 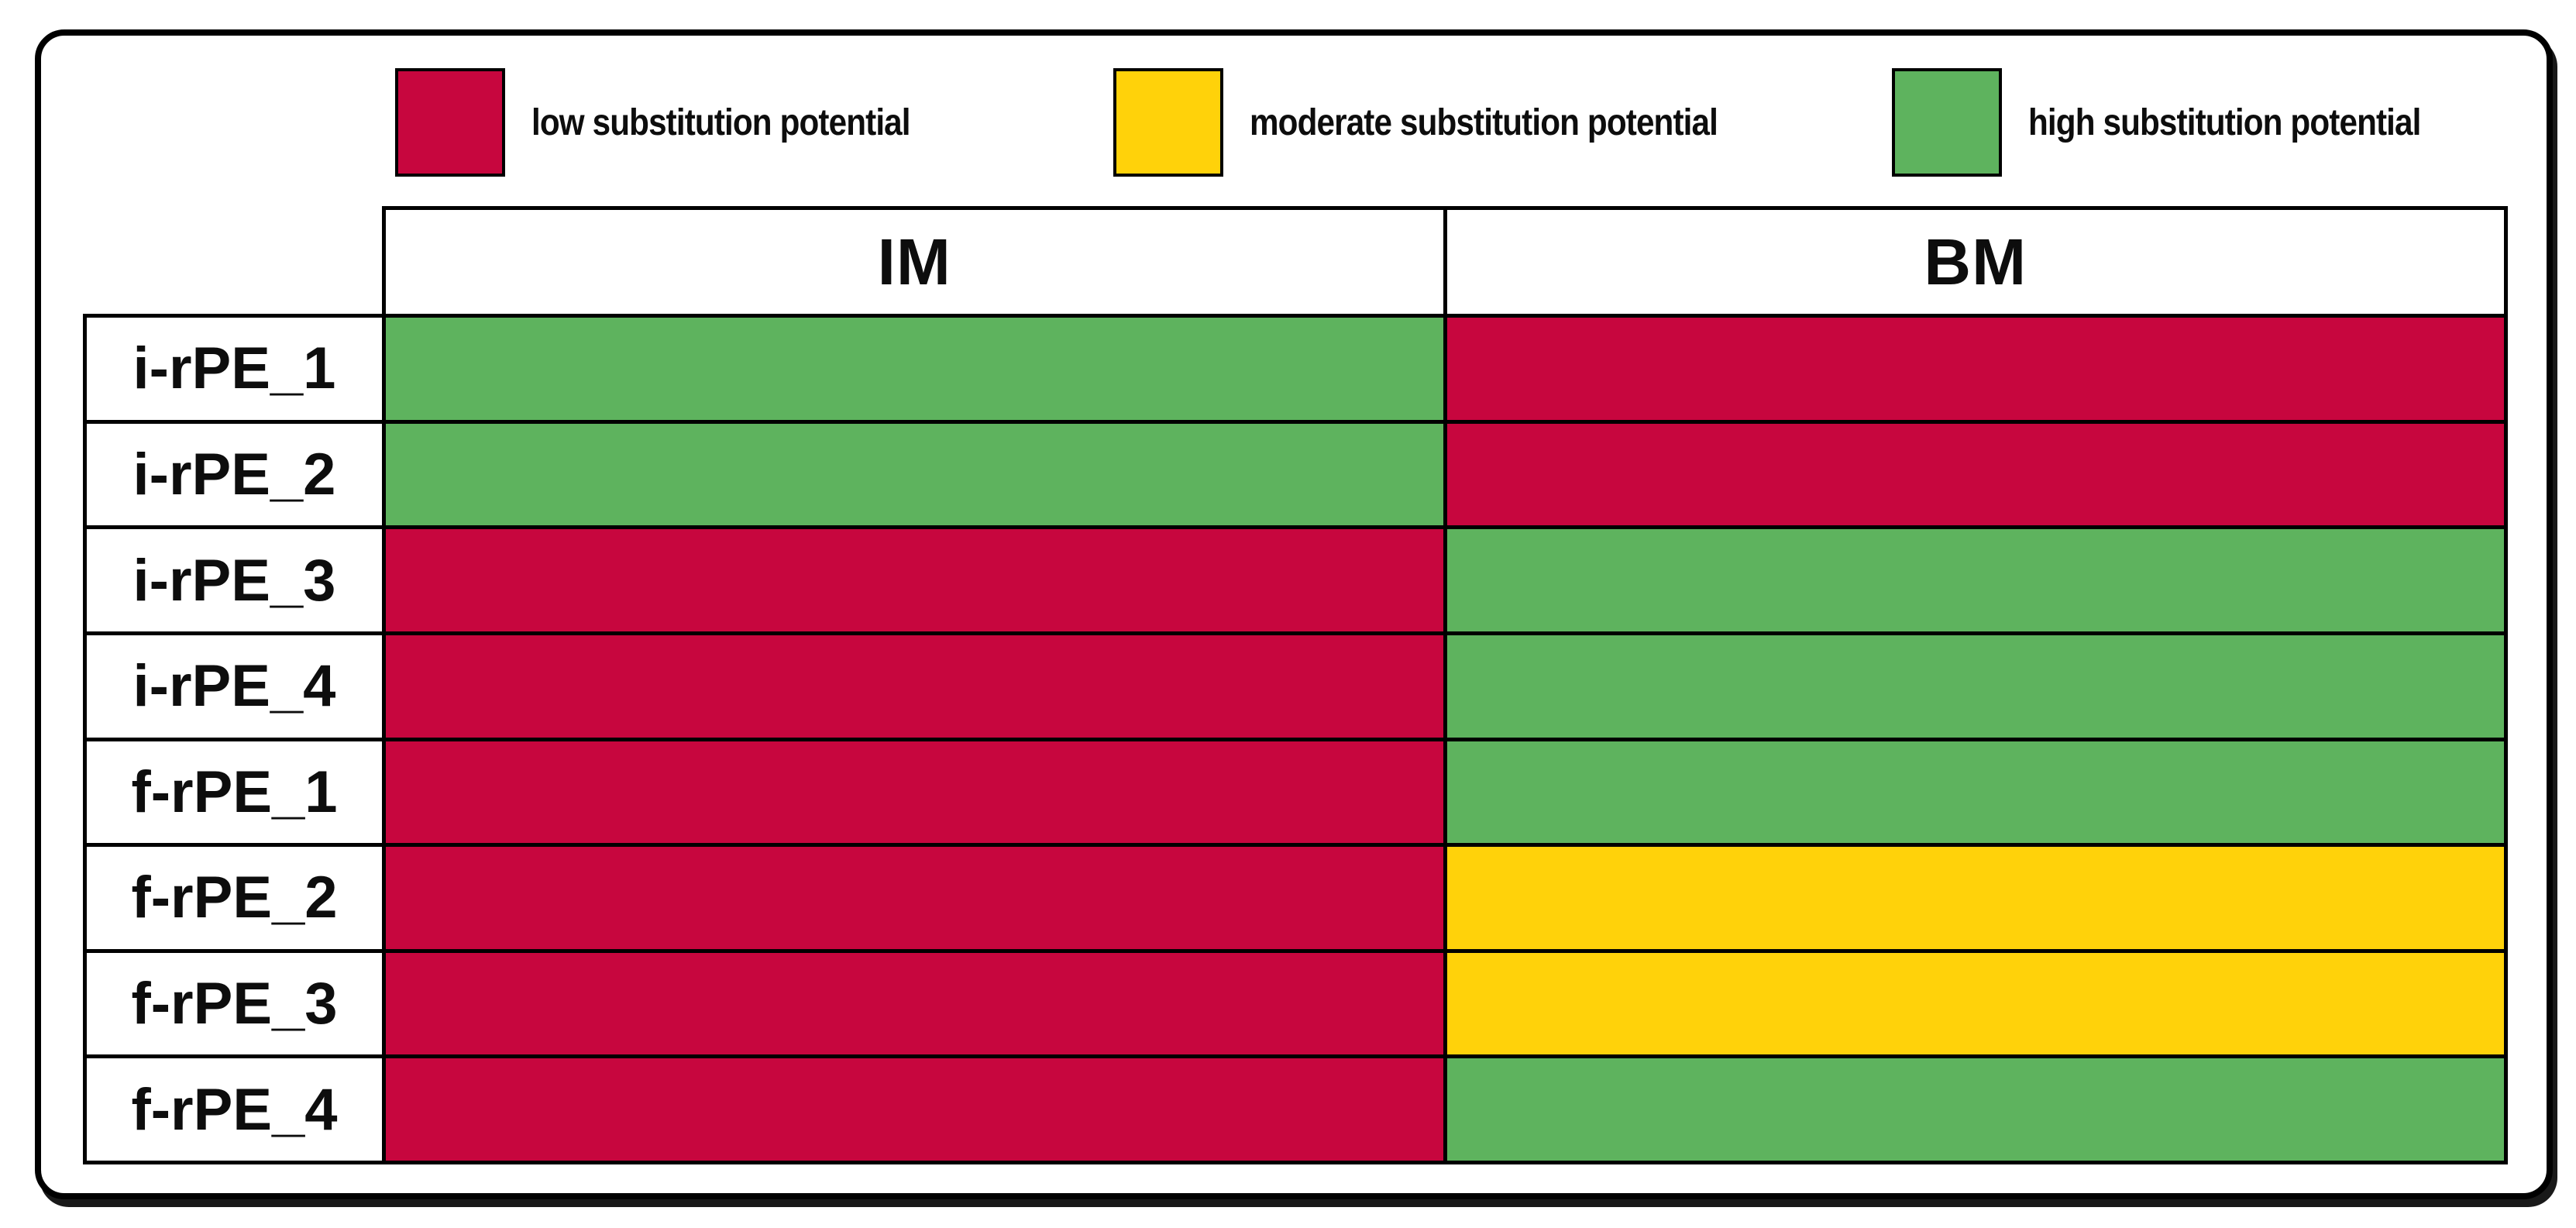 What do you see at coordinates (2224, 122) in the screenshot?
I see `legend-label-high: high substitution potential` at bounding box center [2224, 122].